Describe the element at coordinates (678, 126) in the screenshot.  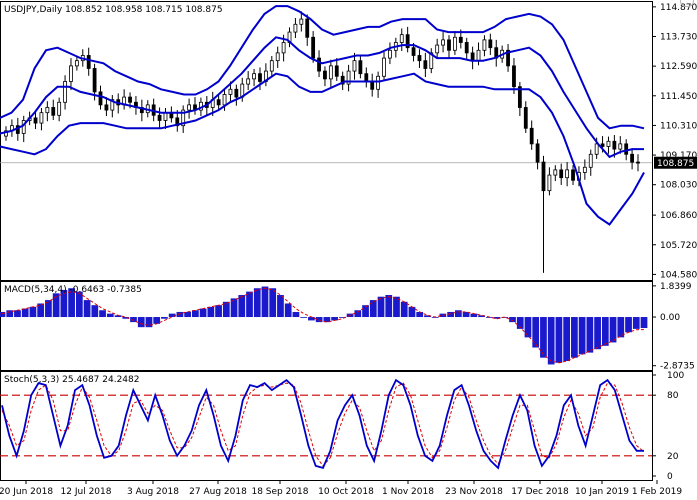
I see `price-tick-label: 110.310` at that location.